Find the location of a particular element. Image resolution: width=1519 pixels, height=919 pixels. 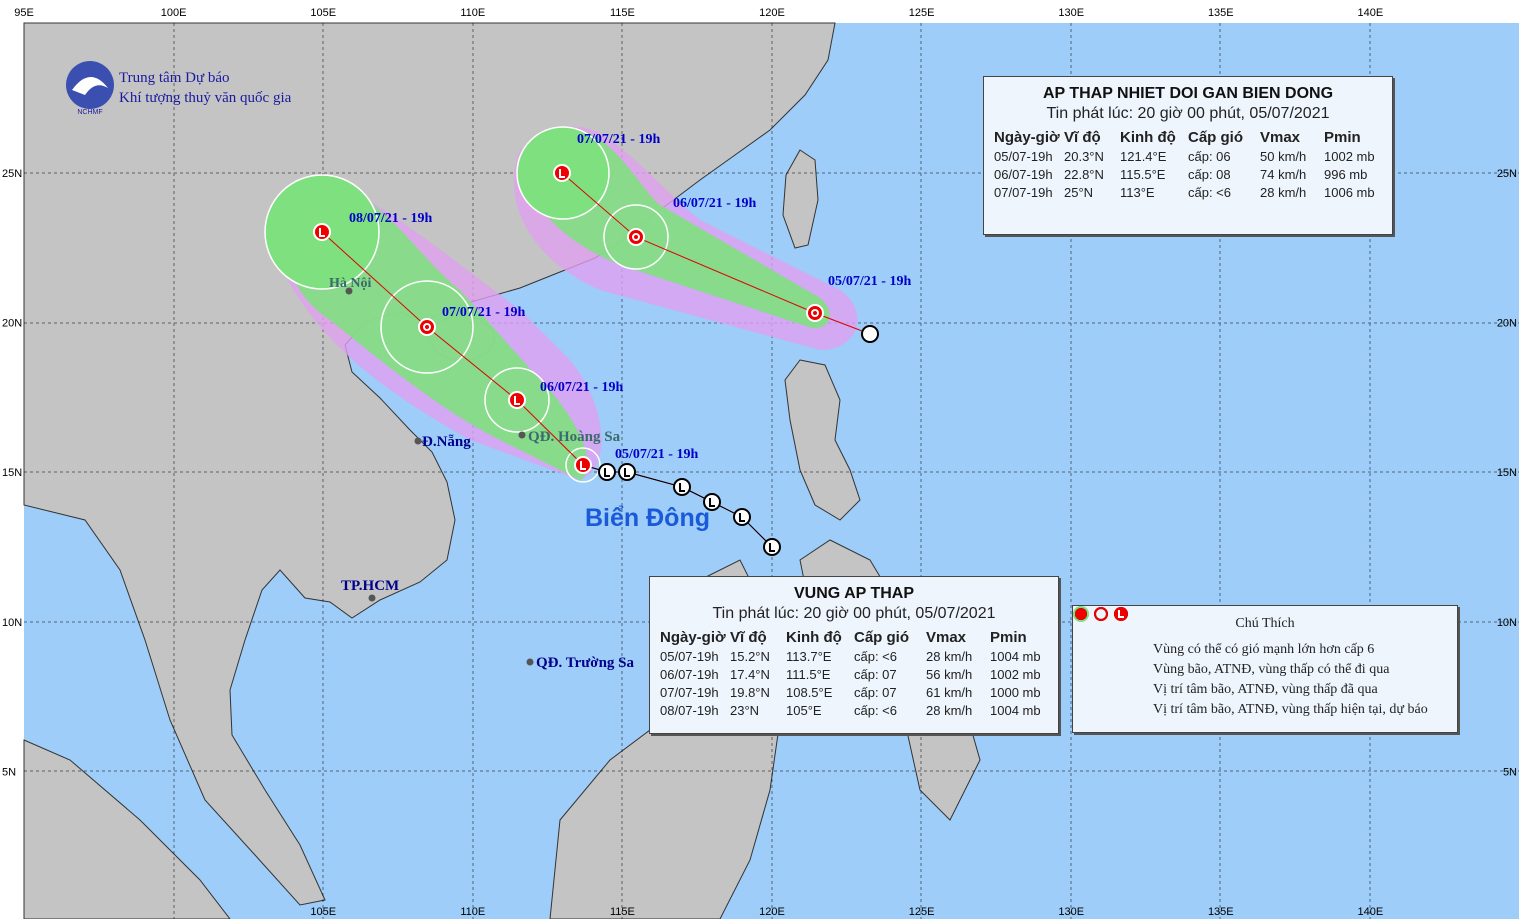

legend-label: Vùng có thể có gió mạnh lớn hơn cấp 6 is located at coordinates (1264, 649).